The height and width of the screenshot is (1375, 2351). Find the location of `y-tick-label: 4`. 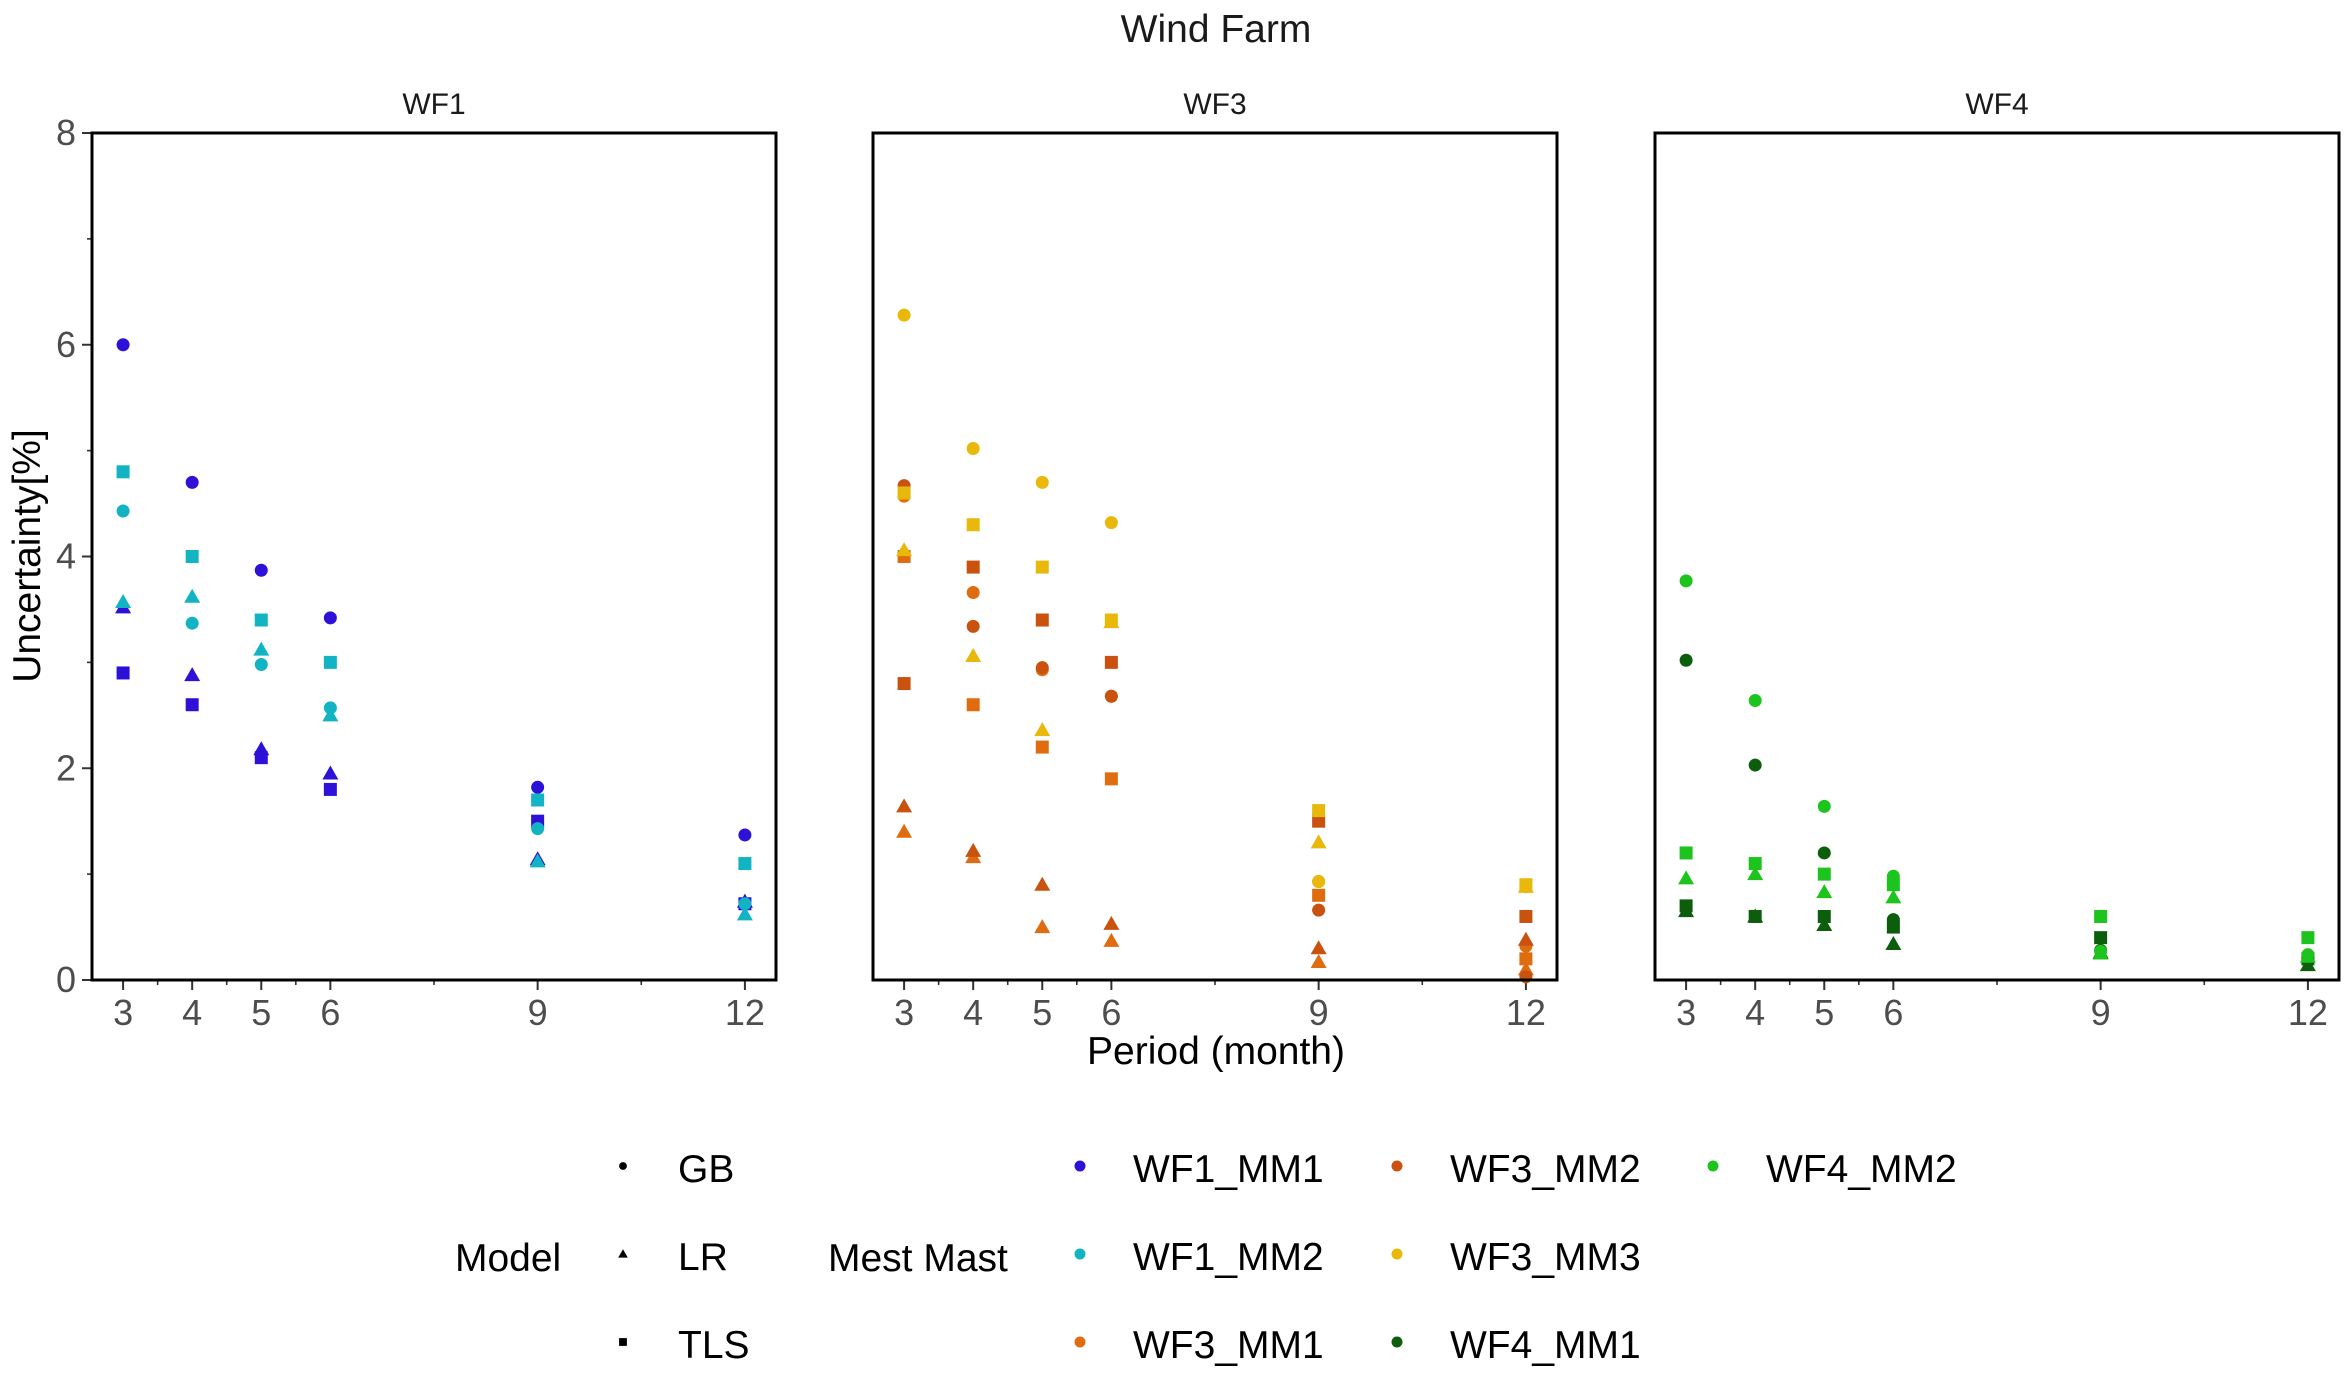

y-tick-label: 4 is located at coordinates (66, 556).